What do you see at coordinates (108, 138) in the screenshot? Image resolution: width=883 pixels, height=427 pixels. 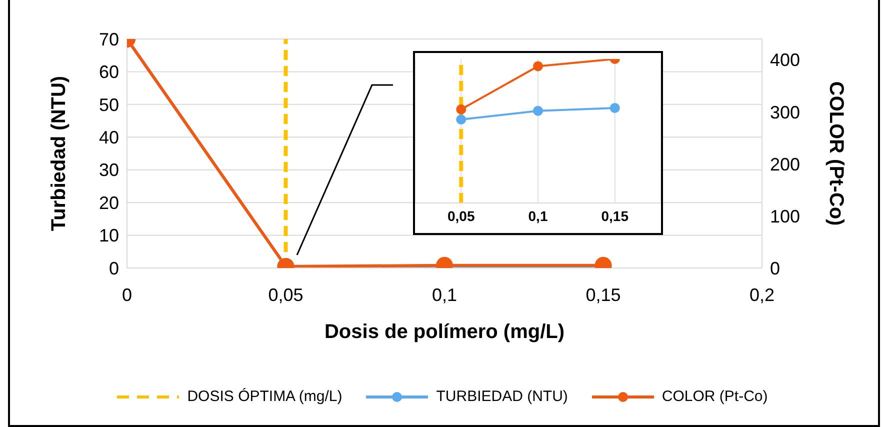 I see `y-tick-label: 40` at bounding box center [108, 138].